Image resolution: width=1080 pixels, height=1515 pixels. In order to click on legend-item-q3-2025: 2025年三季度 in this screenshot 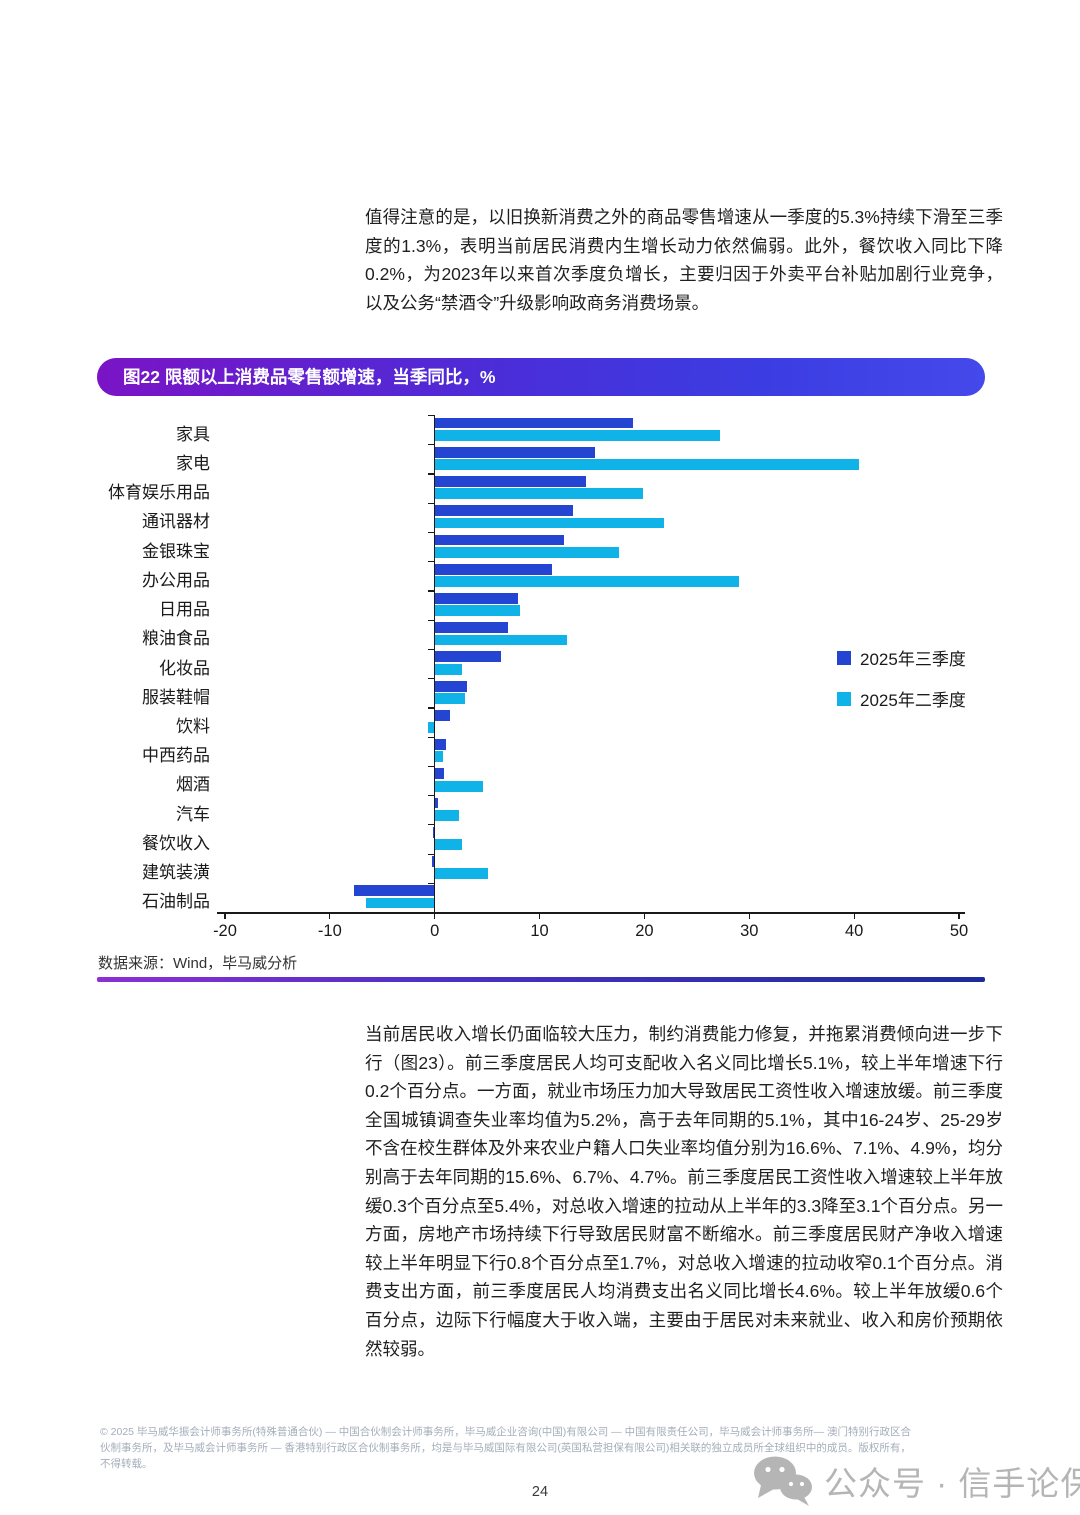, I will do `click(901, 657)`.